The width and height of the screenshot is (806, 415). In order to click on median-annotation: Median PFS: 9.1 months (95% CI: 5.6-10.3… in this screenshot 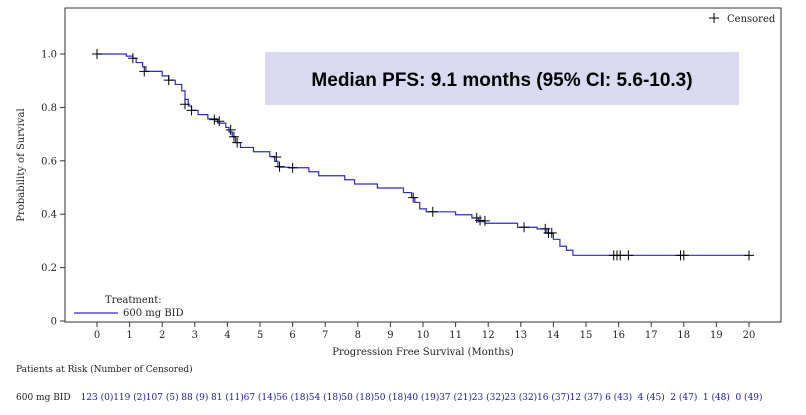, I will do `click(501, 80)`.